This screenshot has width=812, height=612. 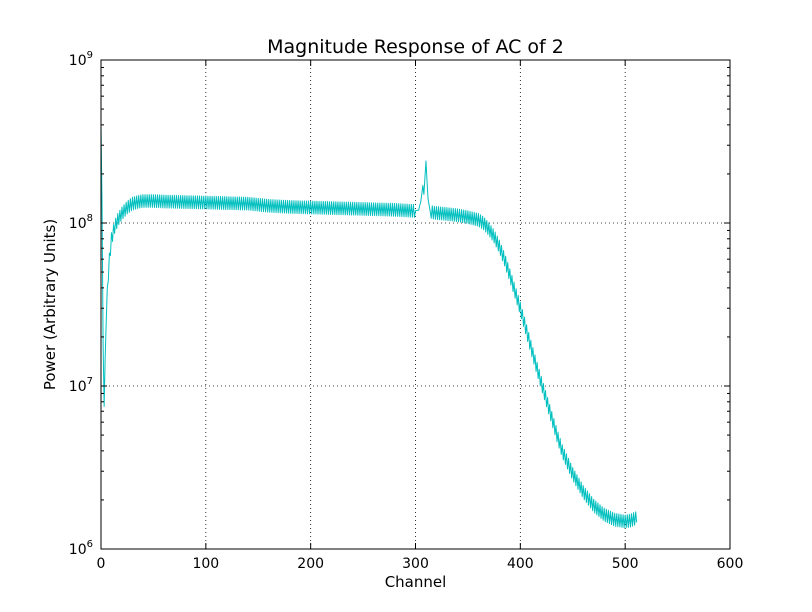 I want to click on y-tick-label: 10⁶, so click(x=81, y=548).